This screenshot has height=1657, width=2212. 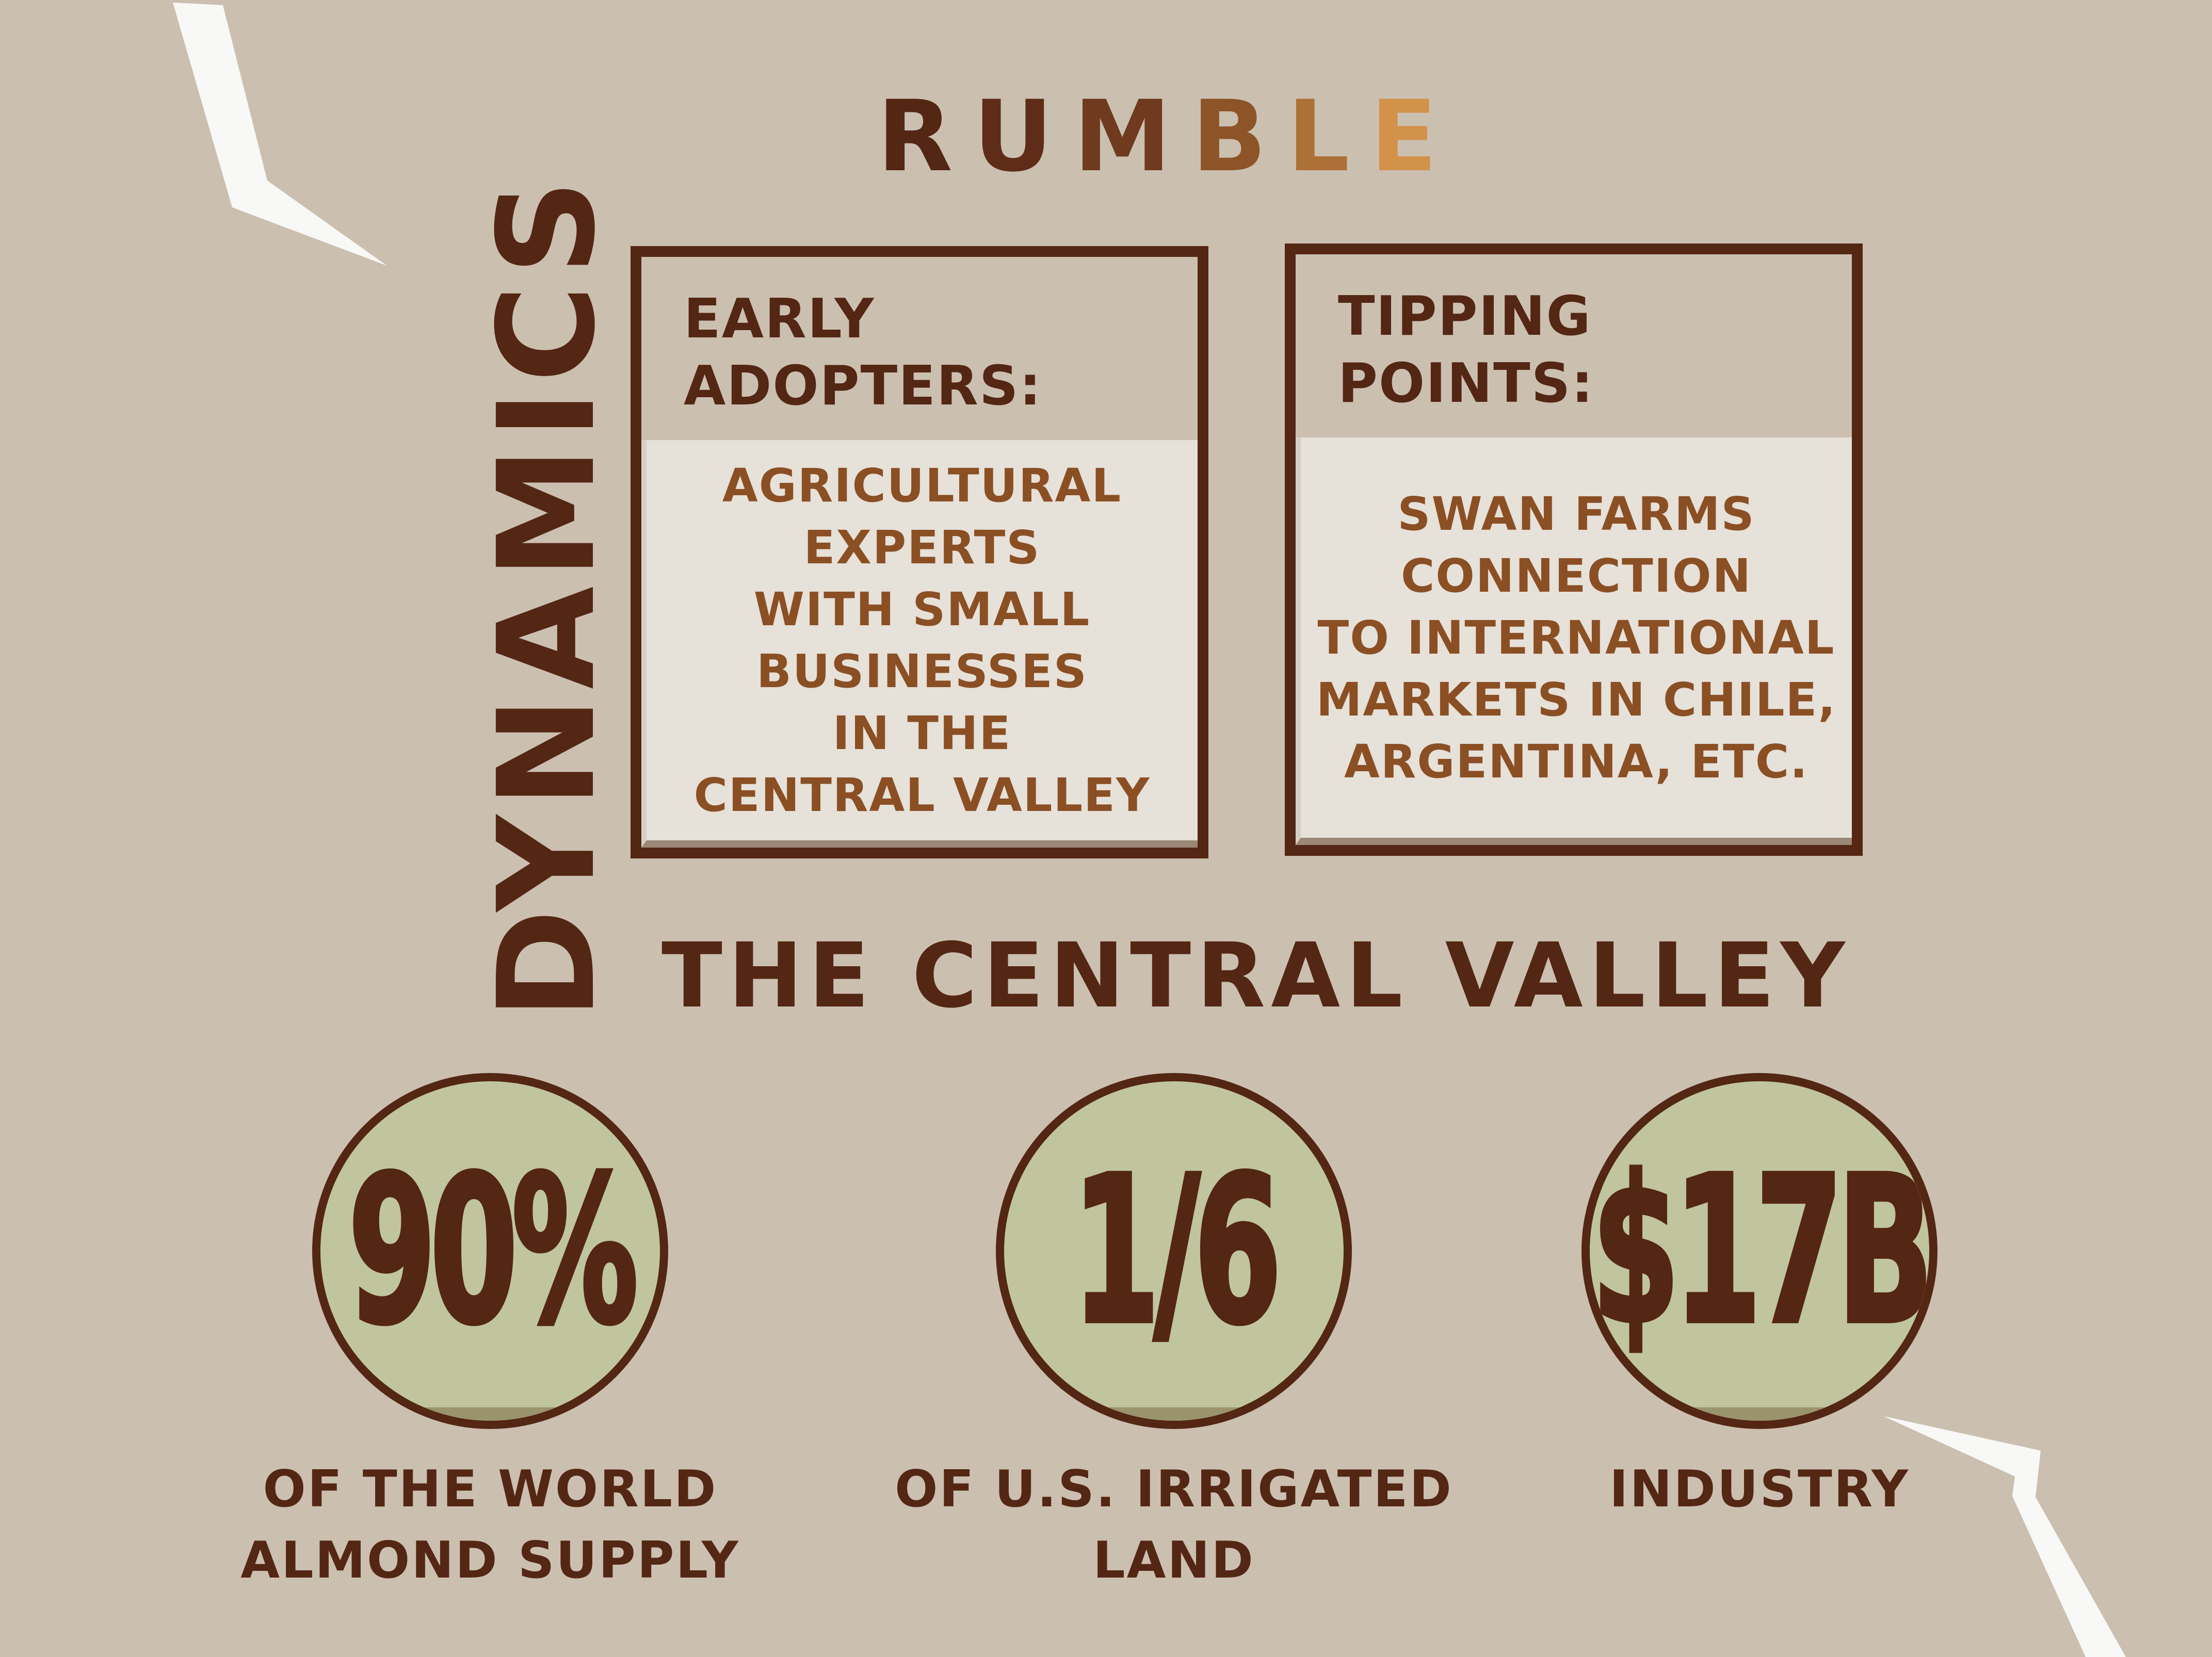 I want to click on card-heading-line: POINTS:, so click(x=1466, y=383).